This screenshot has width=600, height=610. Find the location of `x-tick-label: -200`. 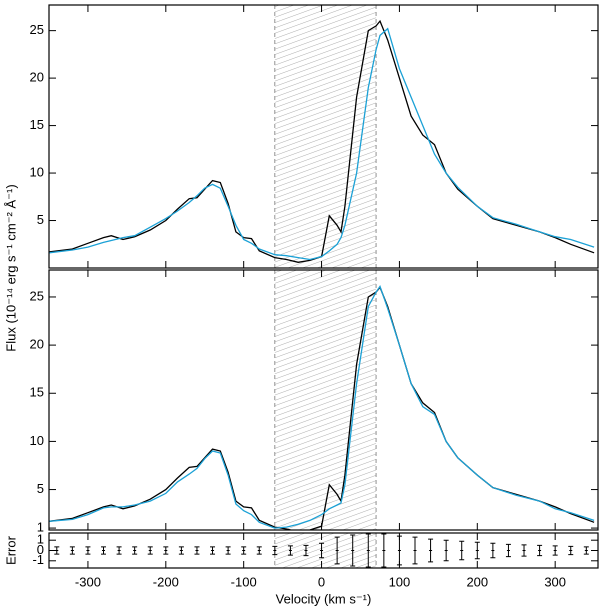

x-tick-label: -200 is located at coordinates (166, 581).